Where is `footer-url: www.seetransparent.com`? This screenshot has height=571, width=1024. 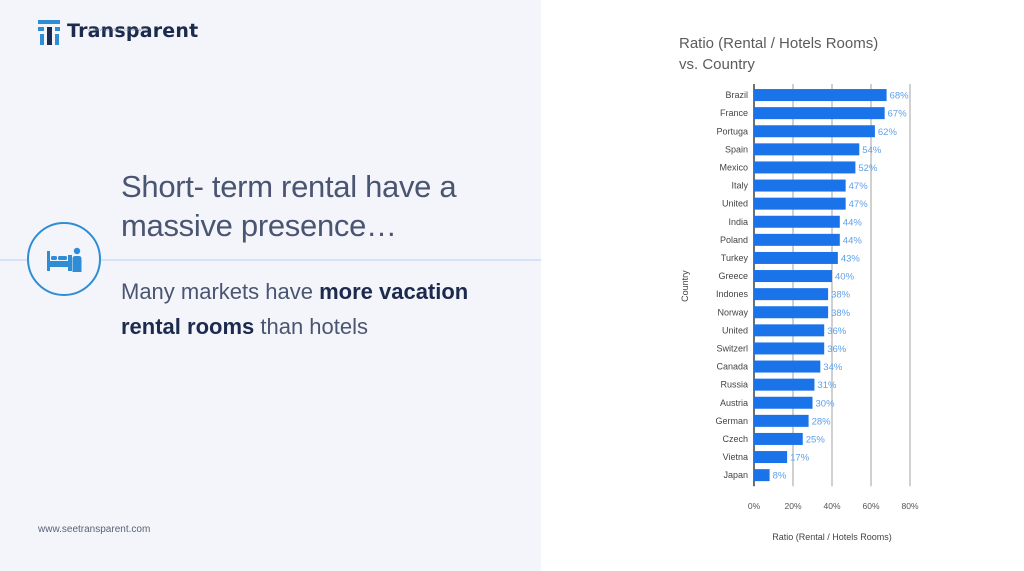 footer-url: www.seetransparent.com is located at coordinates (94, 529).